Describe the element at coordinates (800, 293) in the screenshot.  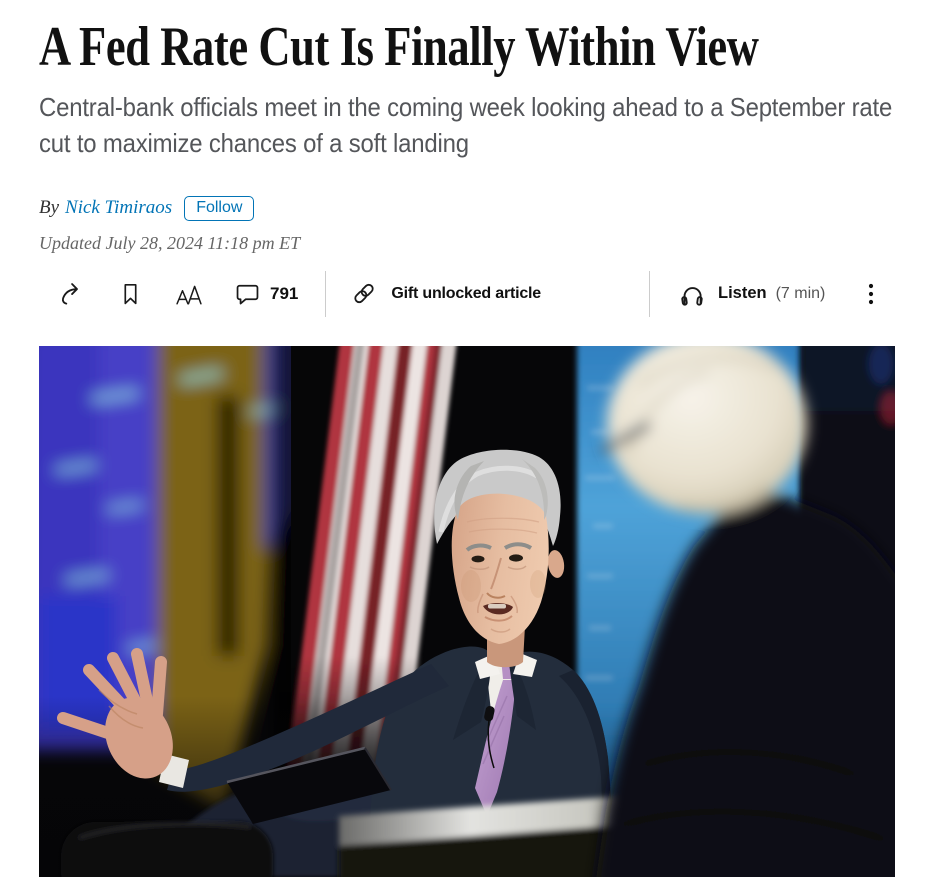
I see `listen-duration: (7 min)` at that location.